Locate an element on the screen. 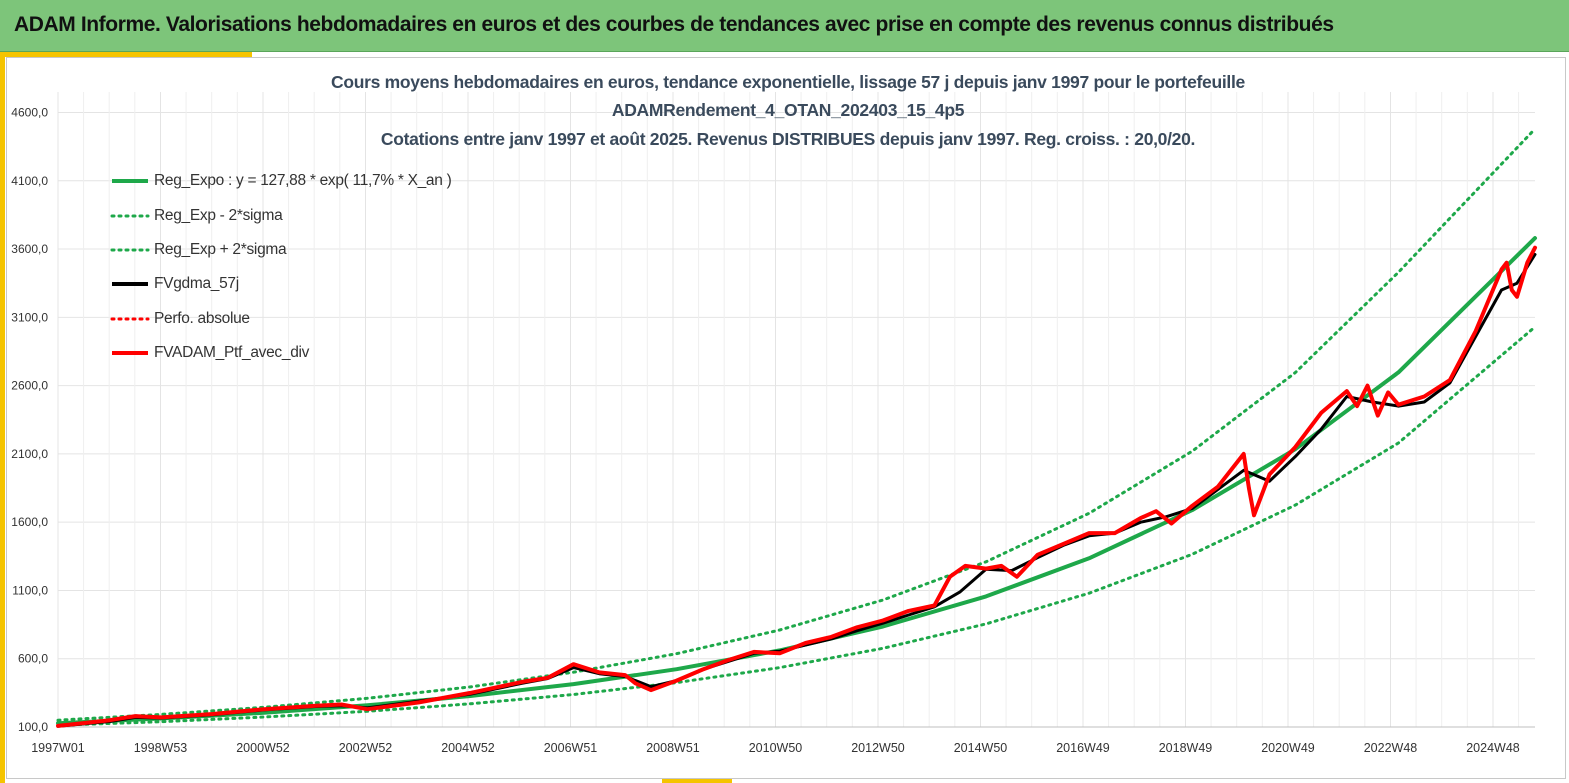 The width and height of the screenshot is (1569, 783). legend-item-reg-exp-plus: Reg_Exp + 2*sigma is located at coordinates (300, 250).